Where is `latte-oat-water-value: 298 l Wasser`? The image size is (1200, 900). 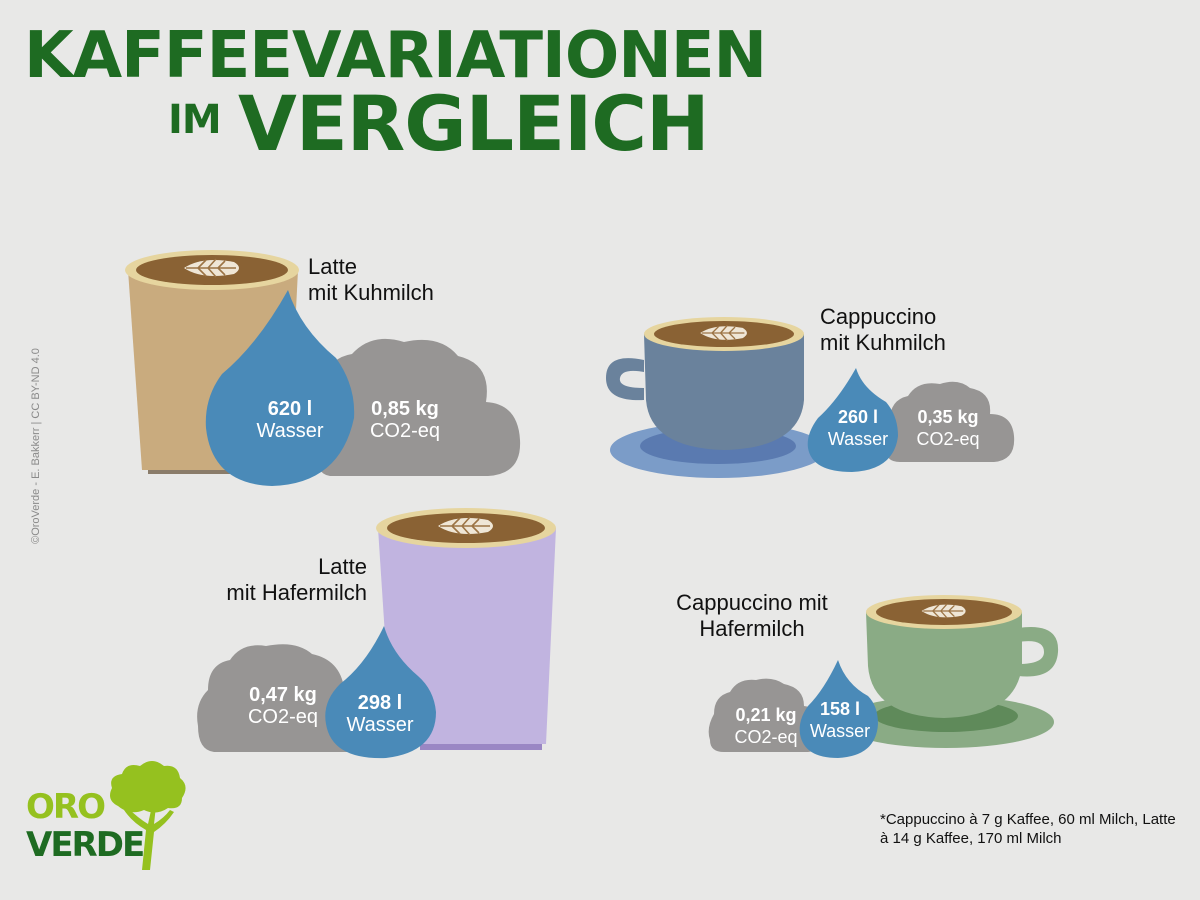 latte-oat-water-value: 298 l Wasser is located at coordinates (380, 714).